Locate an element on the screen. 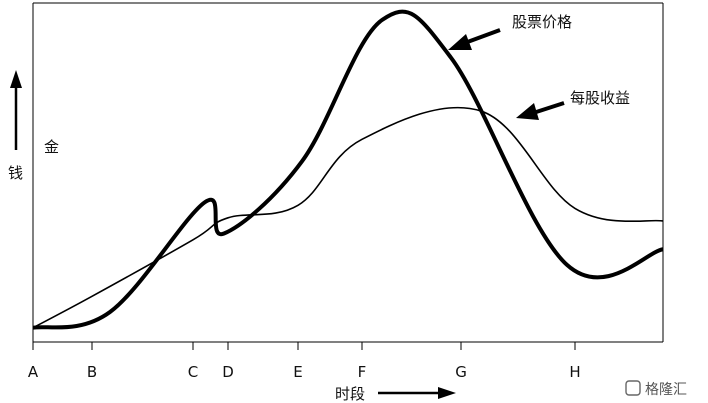  x-ticks: A B C D E F G H is located at coordinates (304, 361).